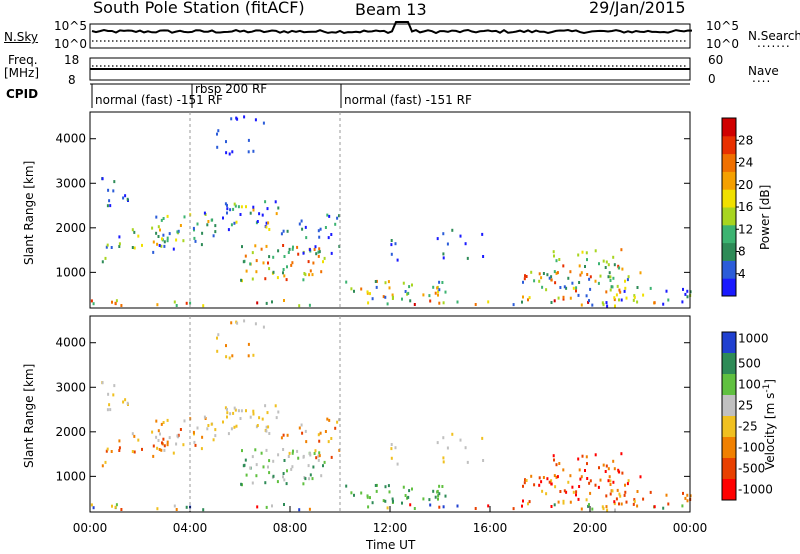  What do you see at coordinates (72, 80) in the screenshot?
I see `freq-tick-bottom: 8` at bounding box center [72, 80].